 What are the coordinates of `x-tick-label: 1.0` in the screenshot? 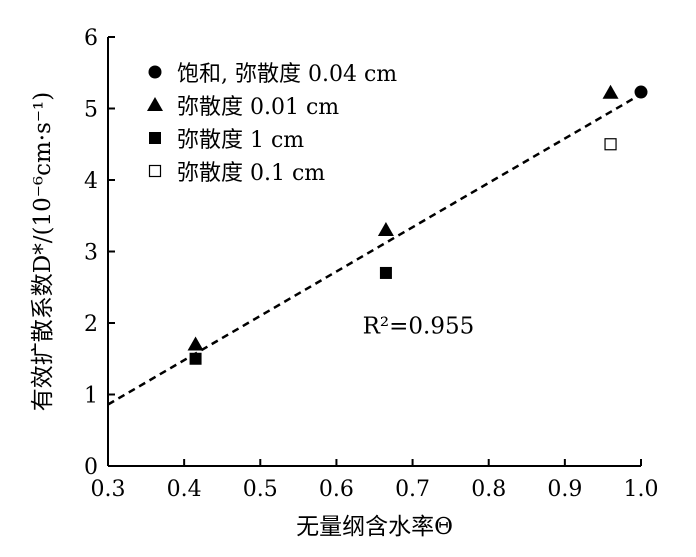 It's located at (641, 489).